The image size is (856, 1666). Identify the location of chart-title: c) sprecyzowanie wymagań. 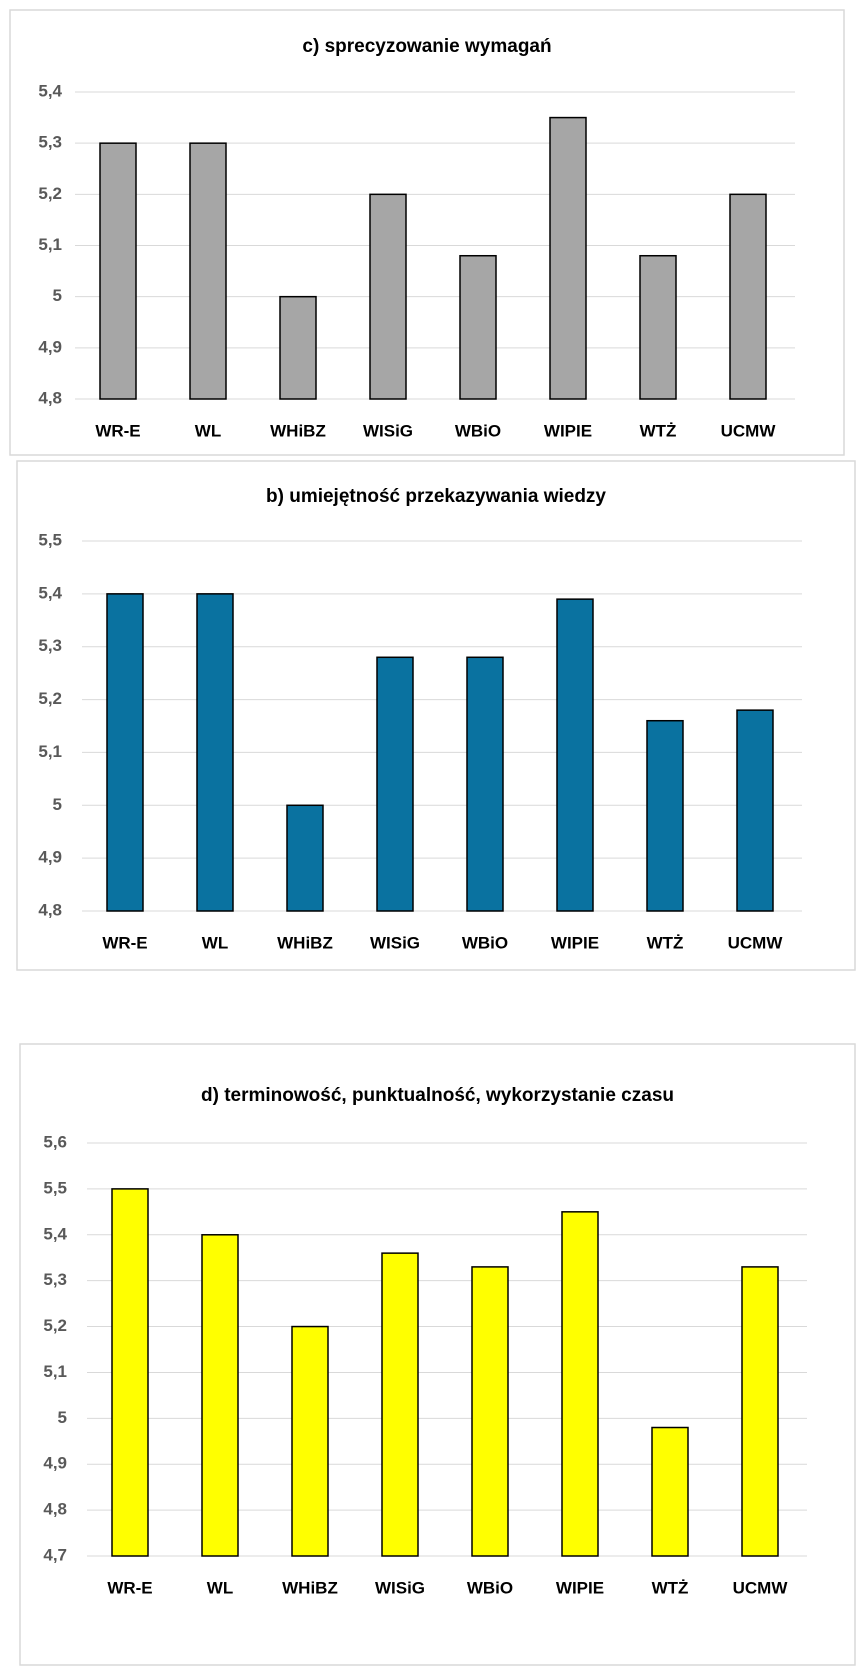
(426, 46).